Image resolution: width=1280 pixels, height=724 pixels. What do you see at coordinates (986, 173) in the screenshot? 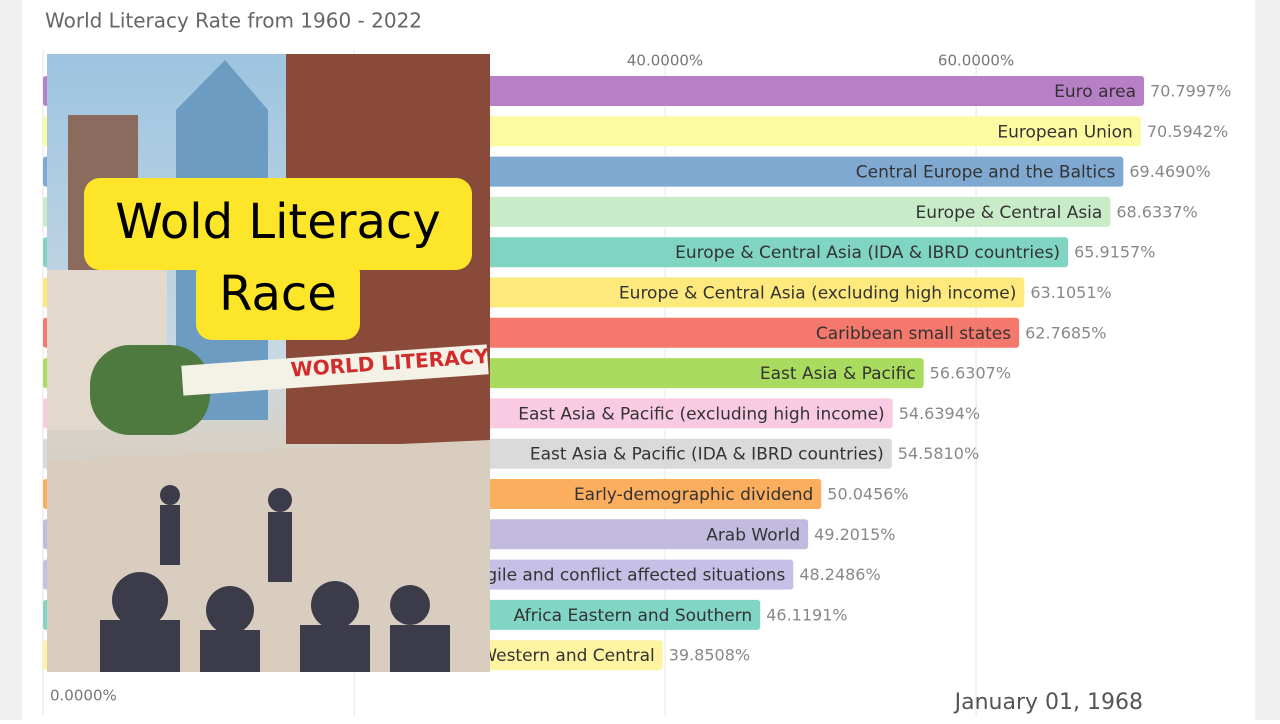
I see `bar-label: Central Europe and the Baltics` at bounding box center [986, 173].